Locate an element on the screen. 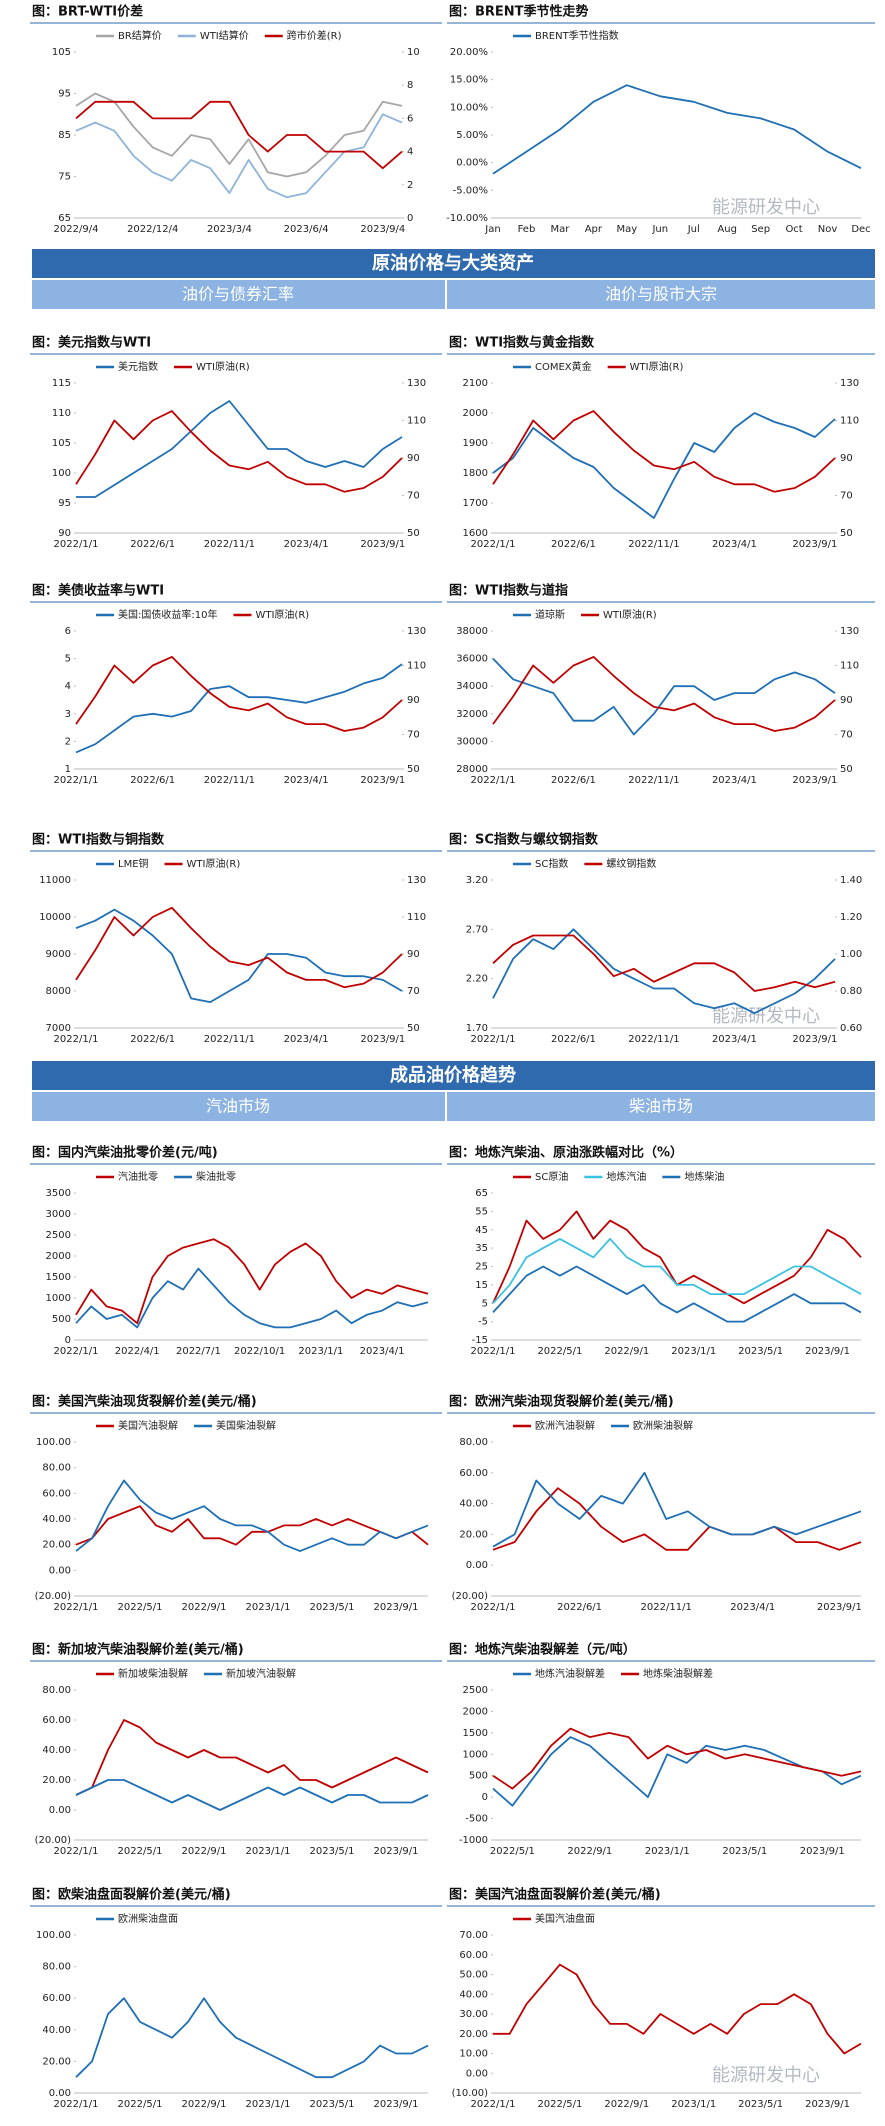 This screenshot has width=885, height=2126. y-tick-label: 5.00% is located at coordinates (472, 135).